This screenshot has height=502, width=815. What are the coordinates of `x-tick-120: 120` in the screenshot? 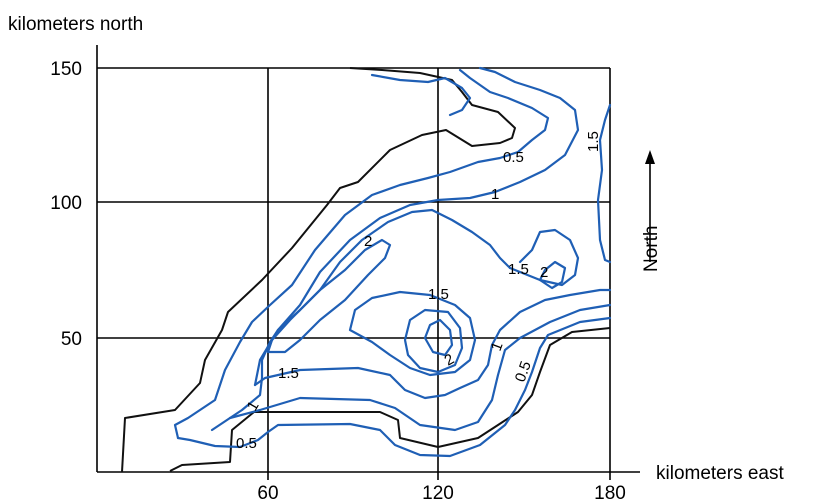 It's located at (438, 492).